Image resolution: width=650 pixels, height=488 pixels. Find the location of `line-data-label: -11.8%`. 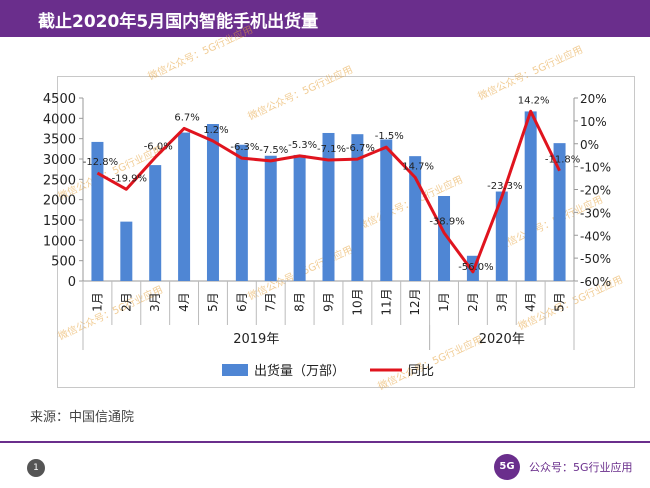

line-data-label: -11.8% is located at coordinates (562, 160).